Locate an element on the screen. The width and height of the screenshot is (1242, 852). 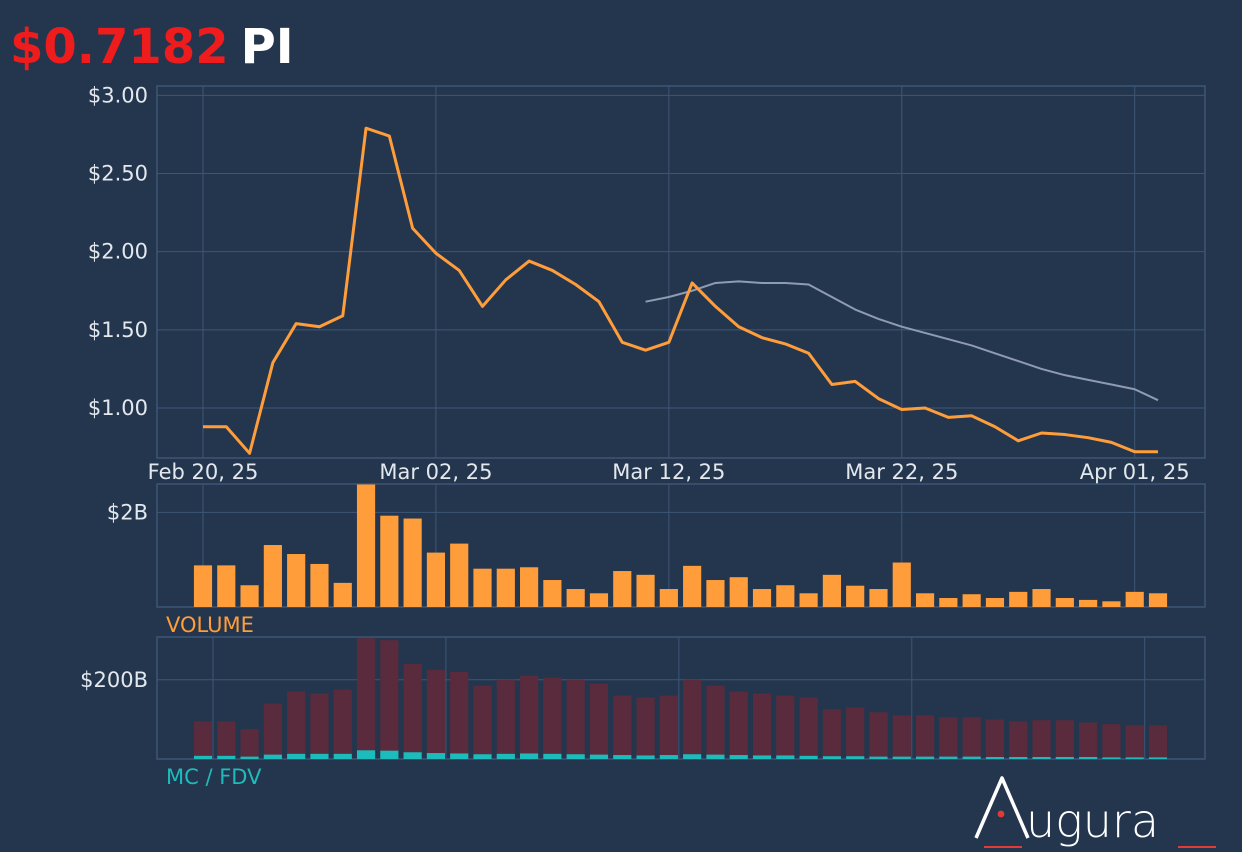
svg-text: ugura is located at coordinates (1092, 821).